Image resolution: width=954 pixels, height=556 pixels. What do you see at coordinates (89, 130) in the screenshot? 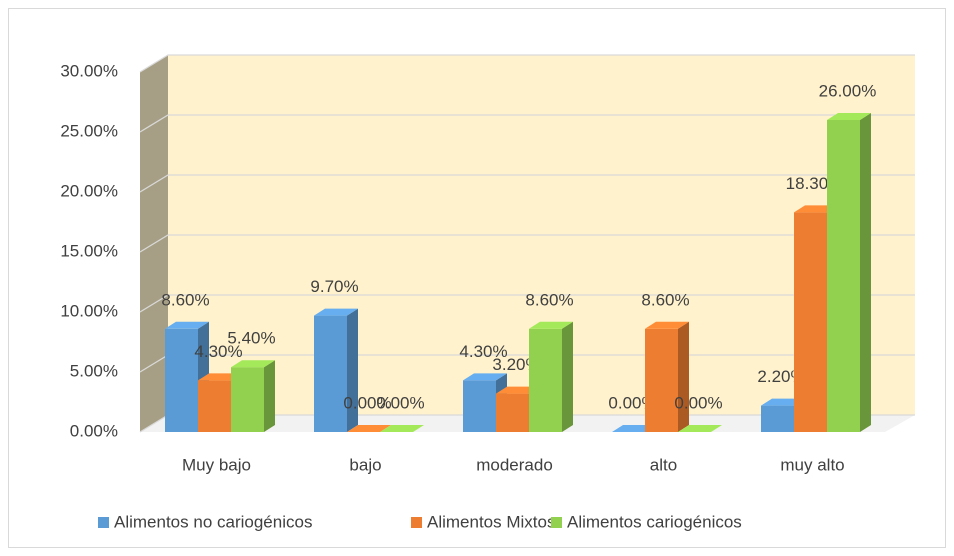
I see `y-tick-label: 25.00%` at bounding box center [89, 130].